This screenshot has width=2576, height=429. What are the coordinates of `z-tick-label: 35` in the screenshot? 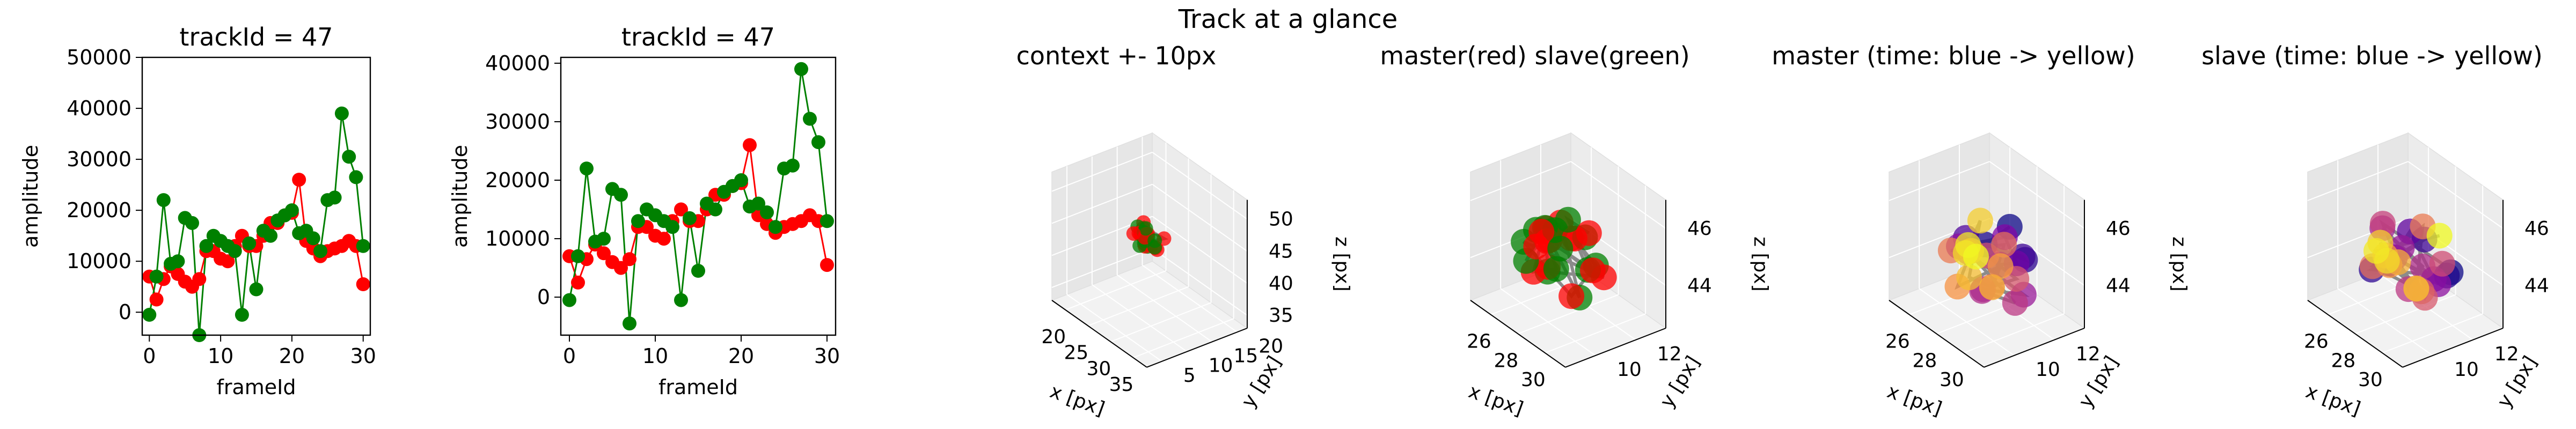 It's located at (1281, 316).